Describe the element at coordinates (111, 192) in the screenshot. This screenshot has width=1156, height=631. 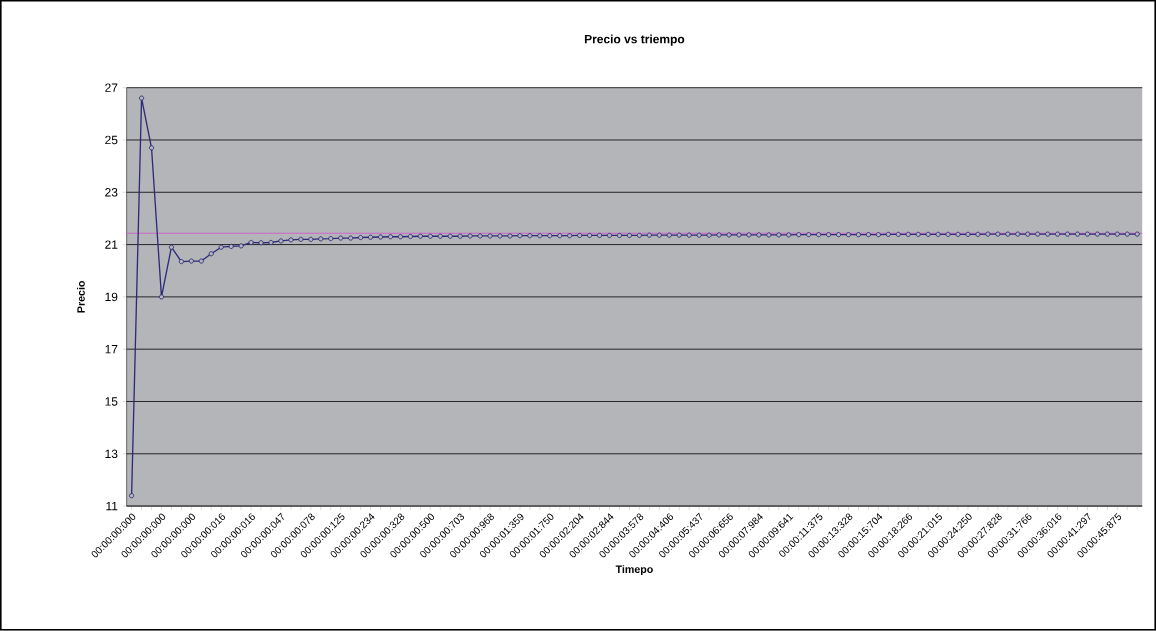
I see `y-tick-label: 23` at that location.